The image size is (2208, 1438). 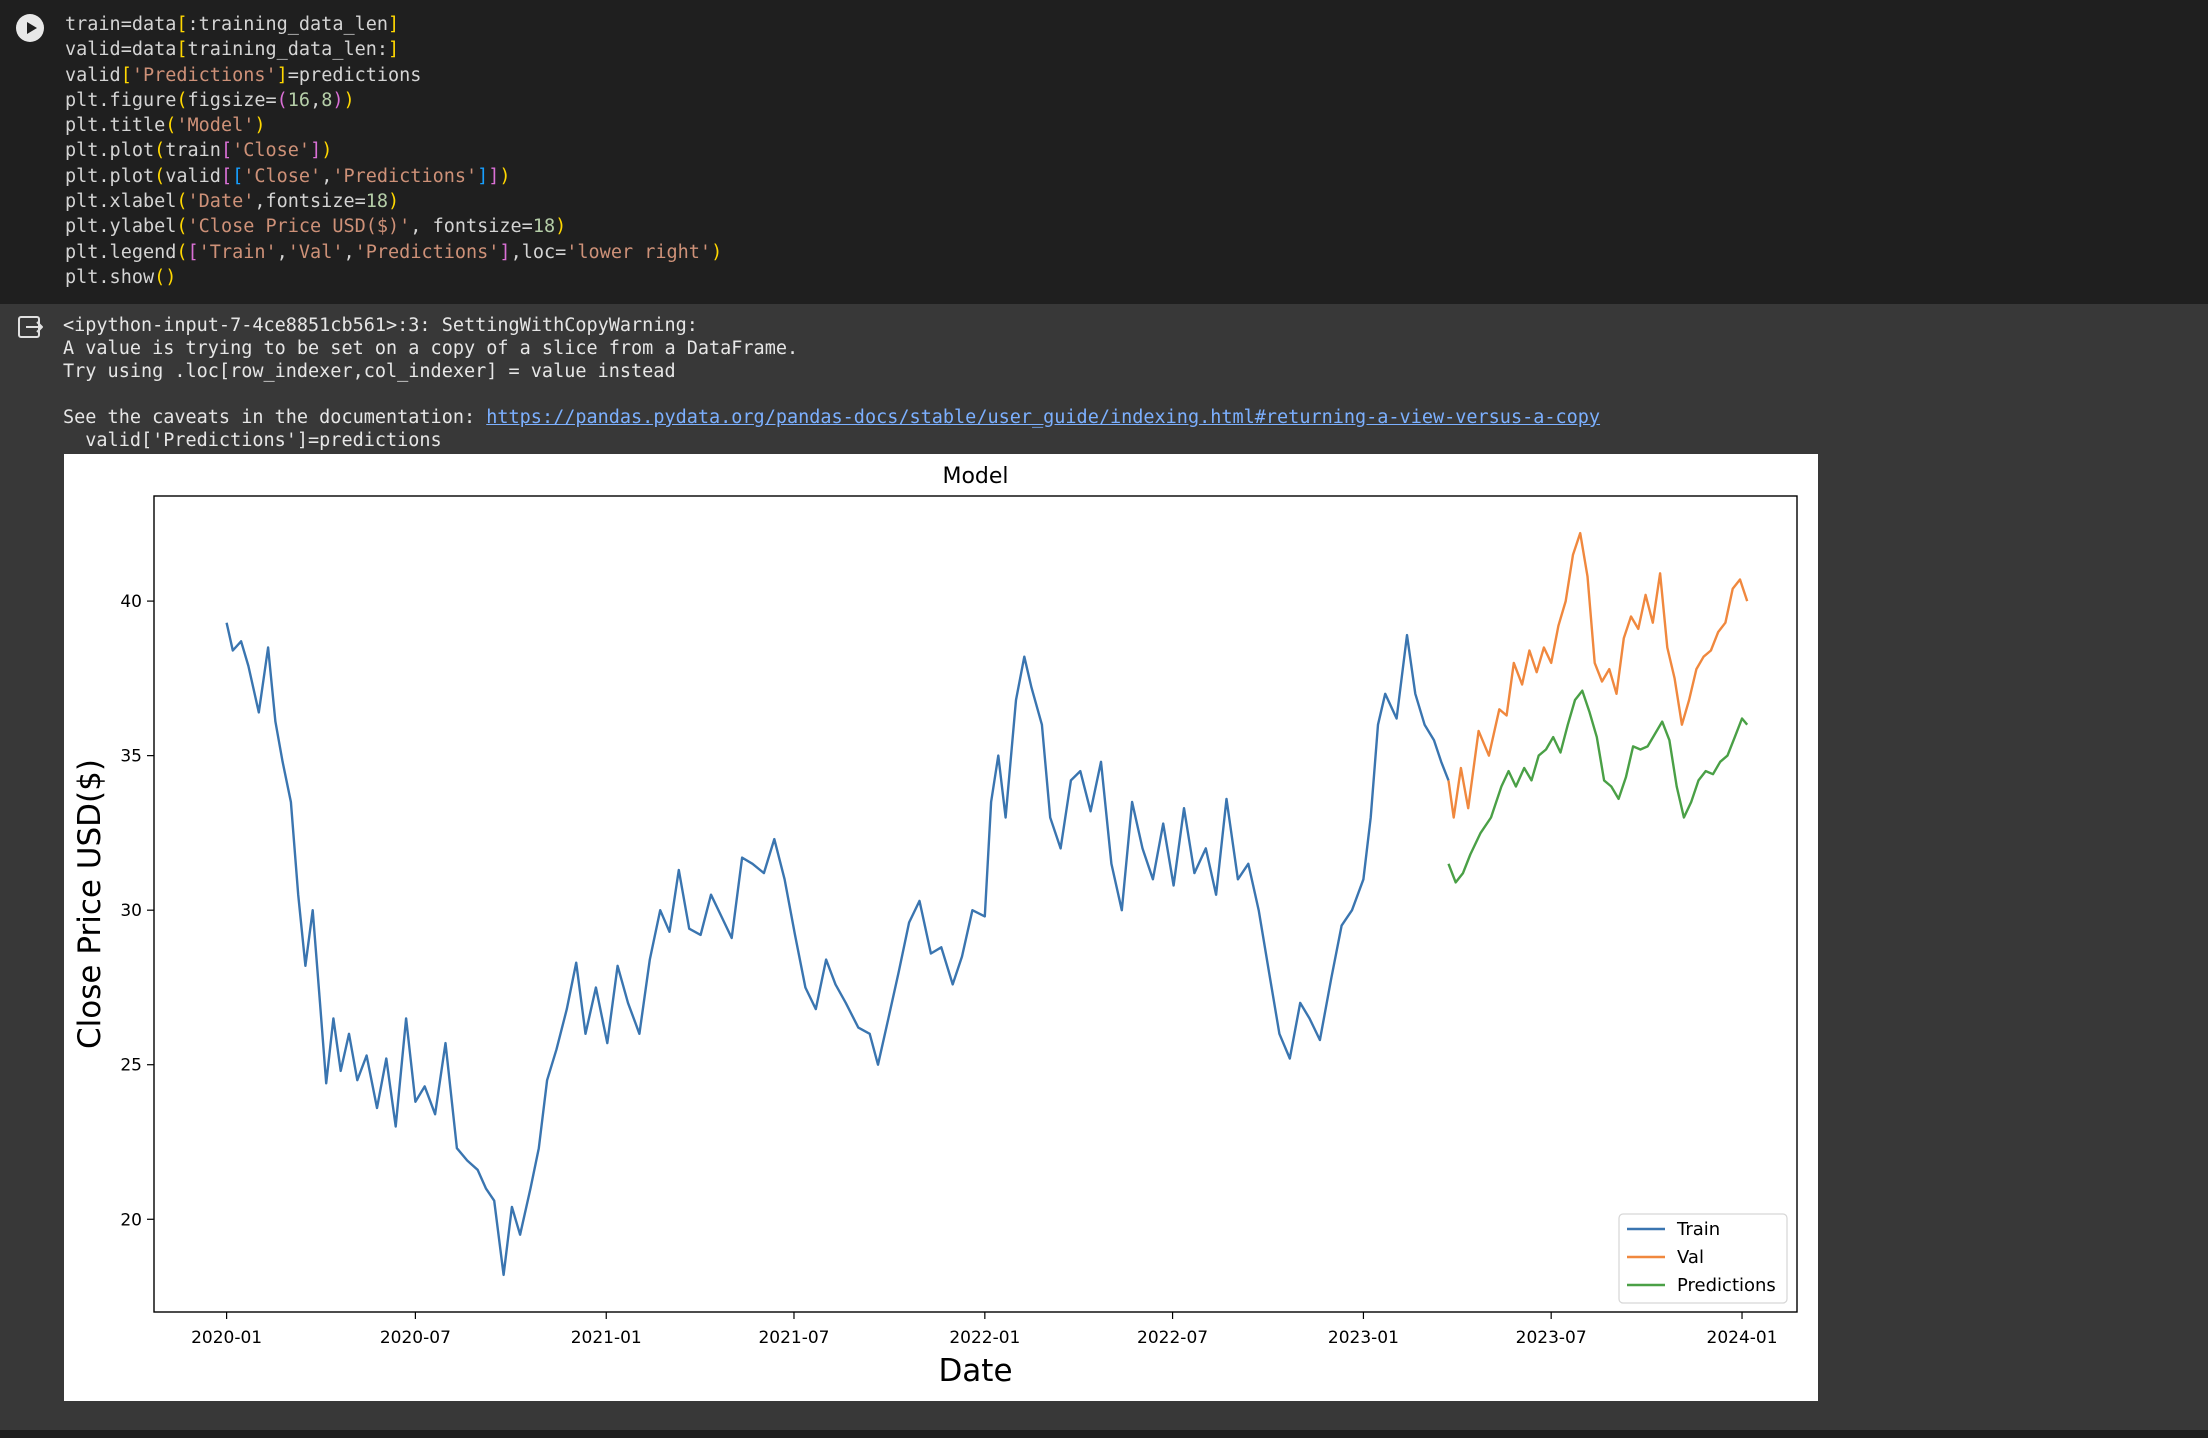 I want to click on code-line: plt.plot(valid[['Close','Predictions']]), so click(x=288, y=176).